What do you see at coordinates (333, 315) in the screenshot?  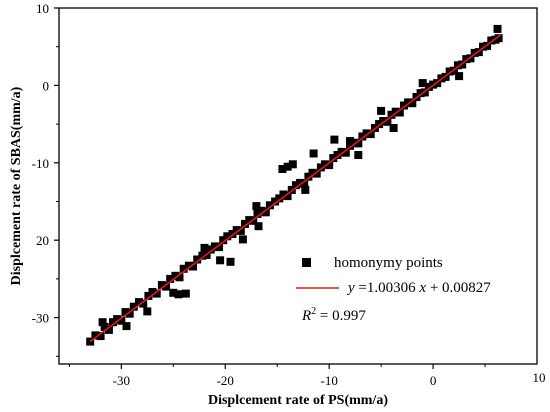 I see `r-squared-label: R2 = 0.997` at bounding box center [333, 315].